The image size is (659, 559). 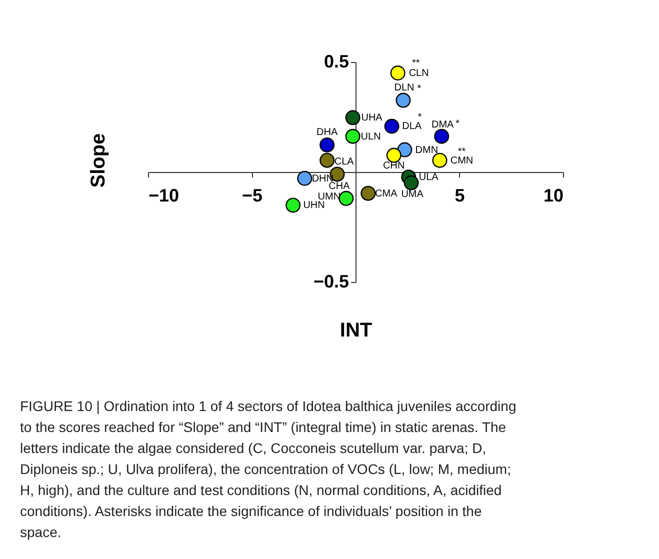 I want to click on annotation: CHA, so click(x=339, y=186).